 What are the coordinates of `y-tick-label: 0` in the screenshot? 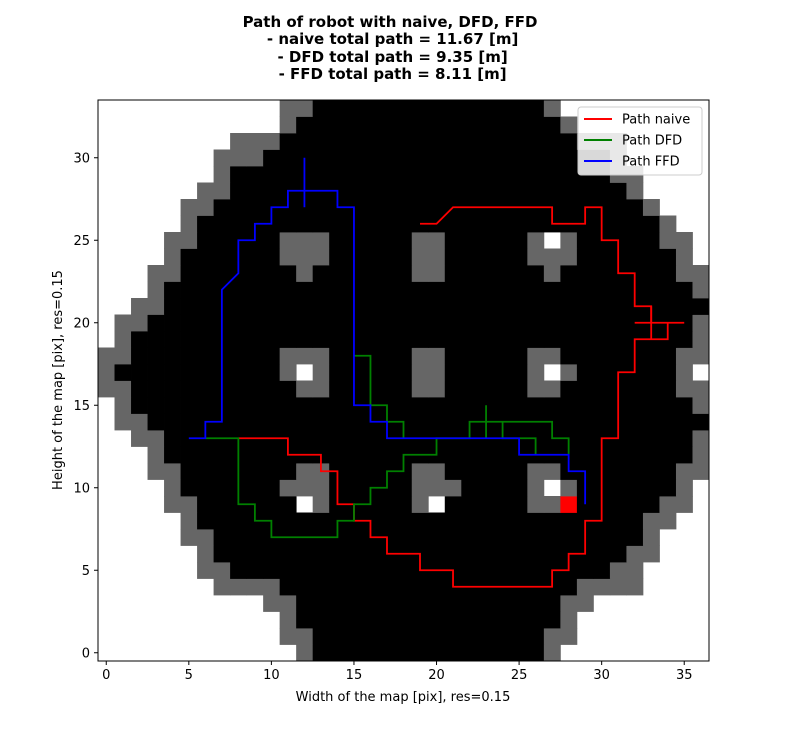 It's located at (86, 653).